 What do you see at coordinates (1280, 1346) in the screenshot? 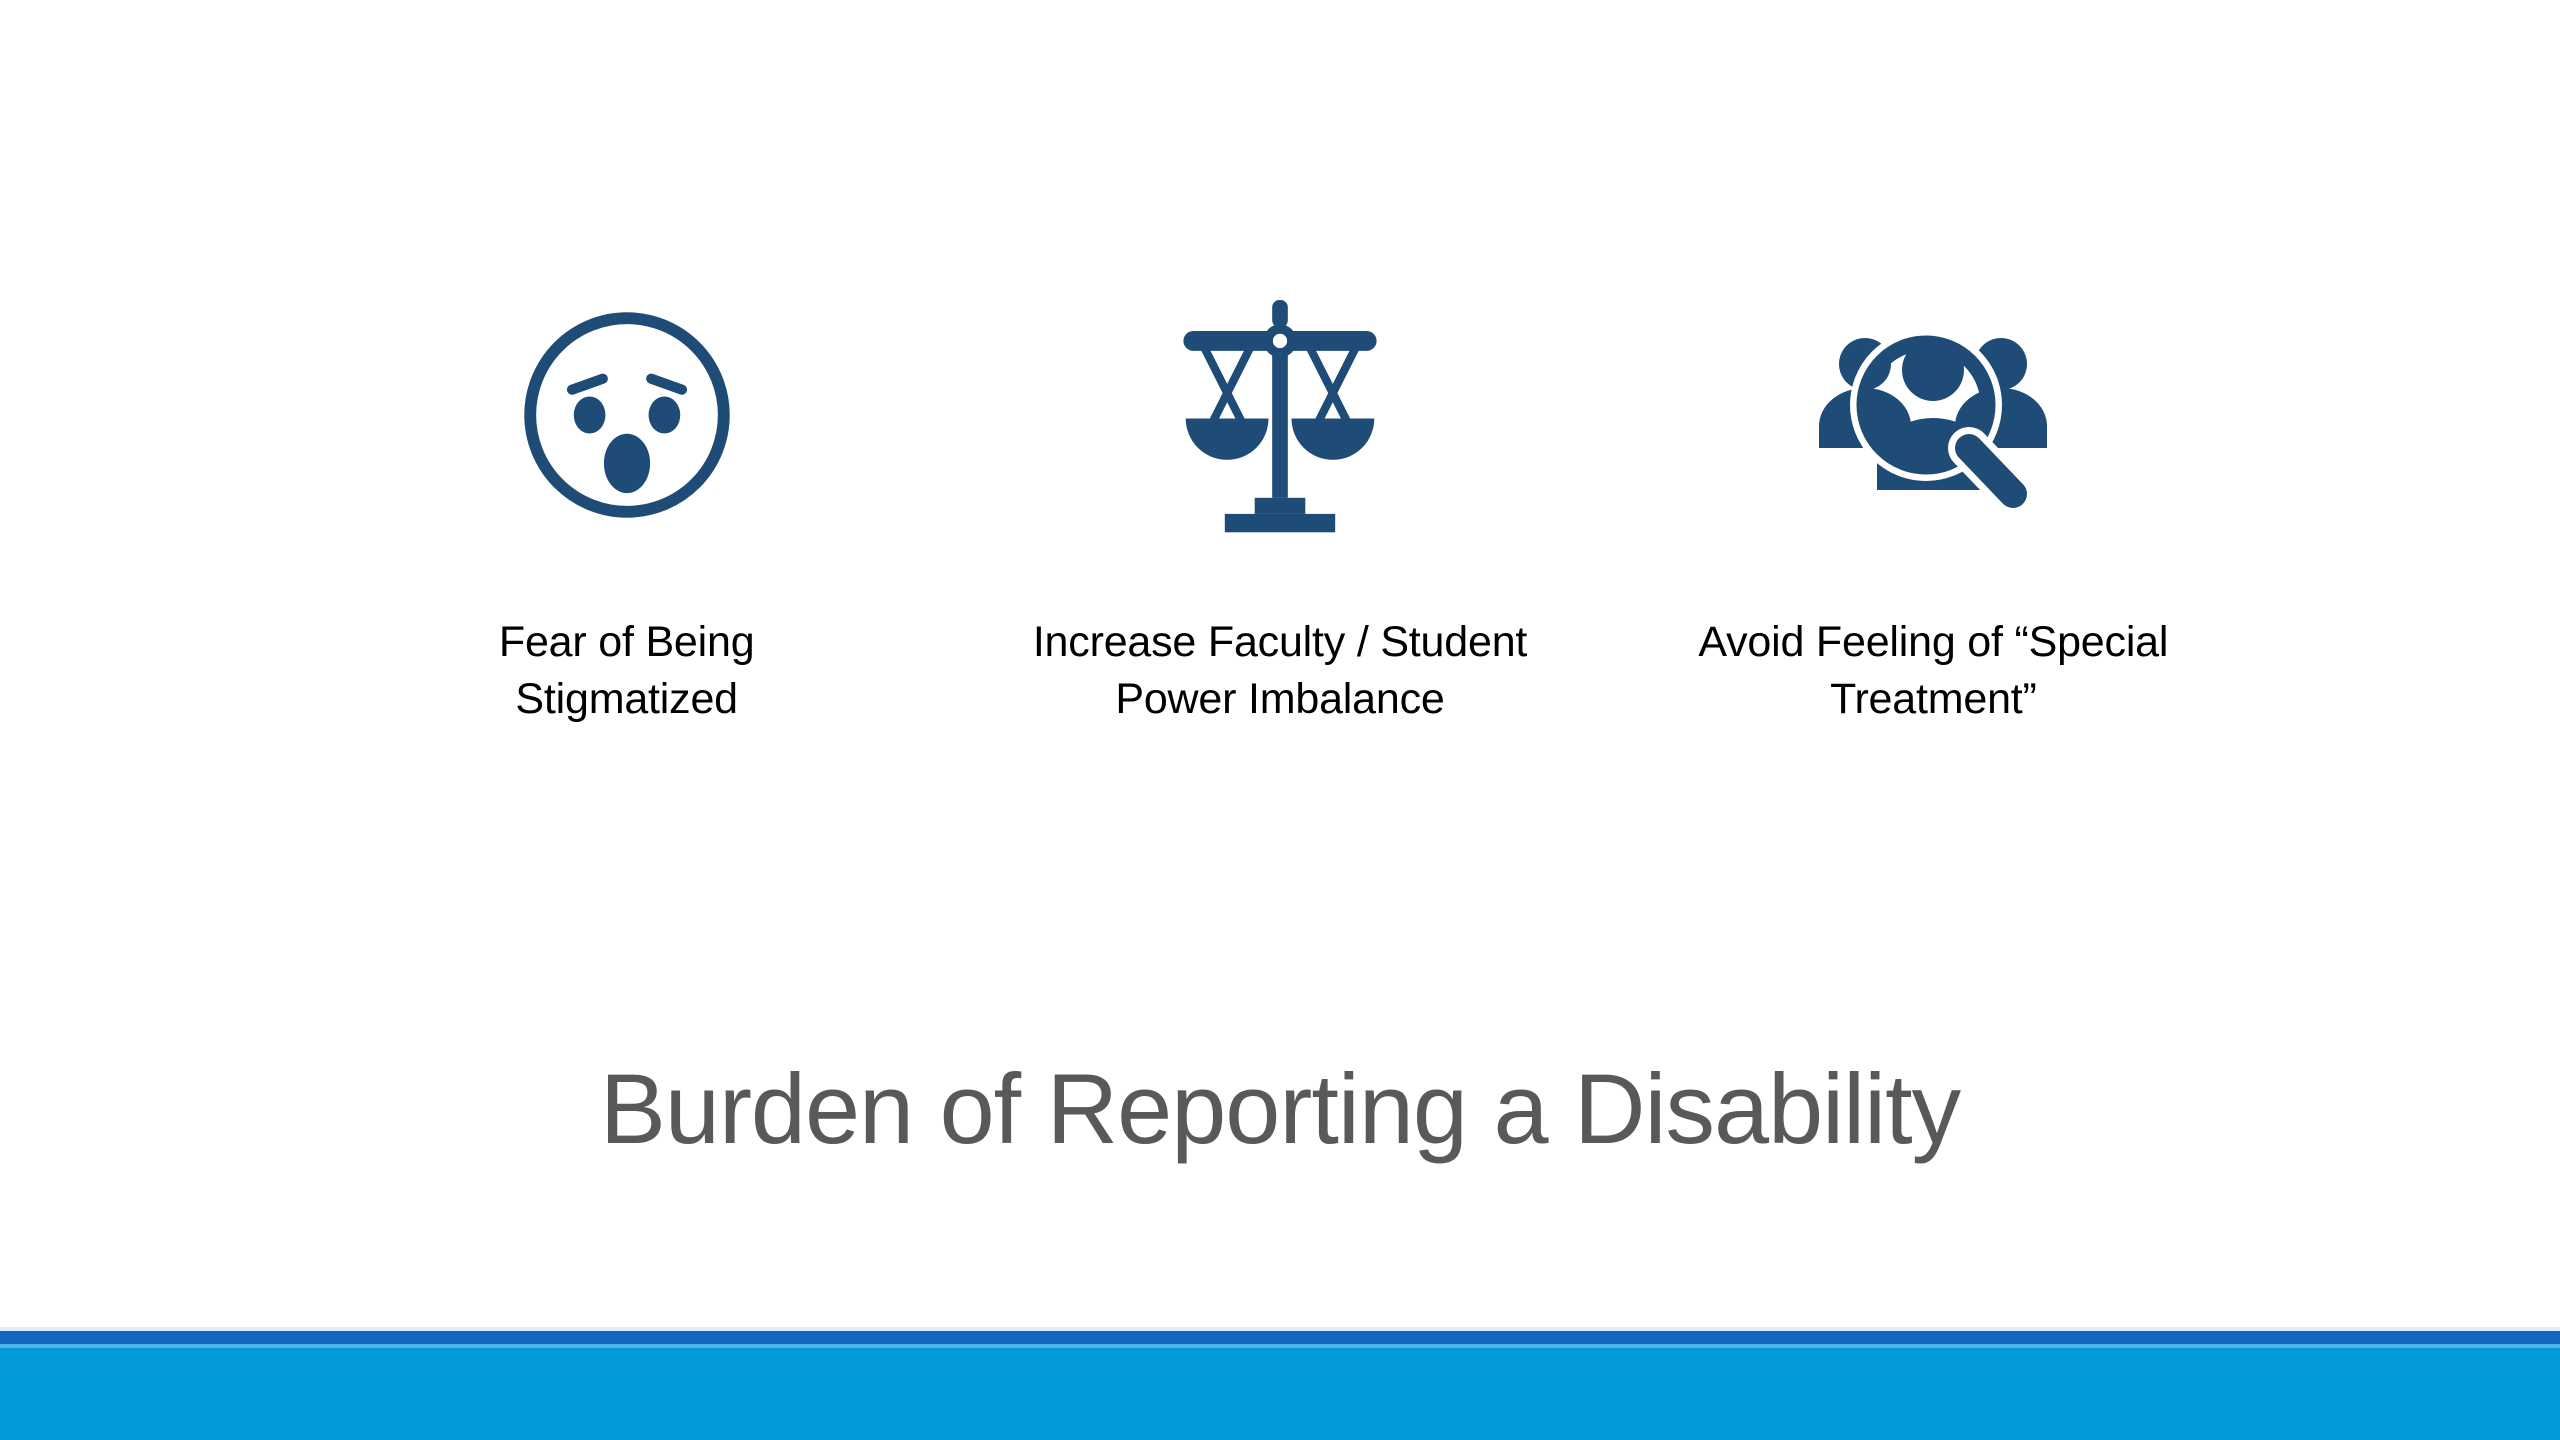
I see `footer-light-bar-top-edge` at bounding box center [1280, 1346].